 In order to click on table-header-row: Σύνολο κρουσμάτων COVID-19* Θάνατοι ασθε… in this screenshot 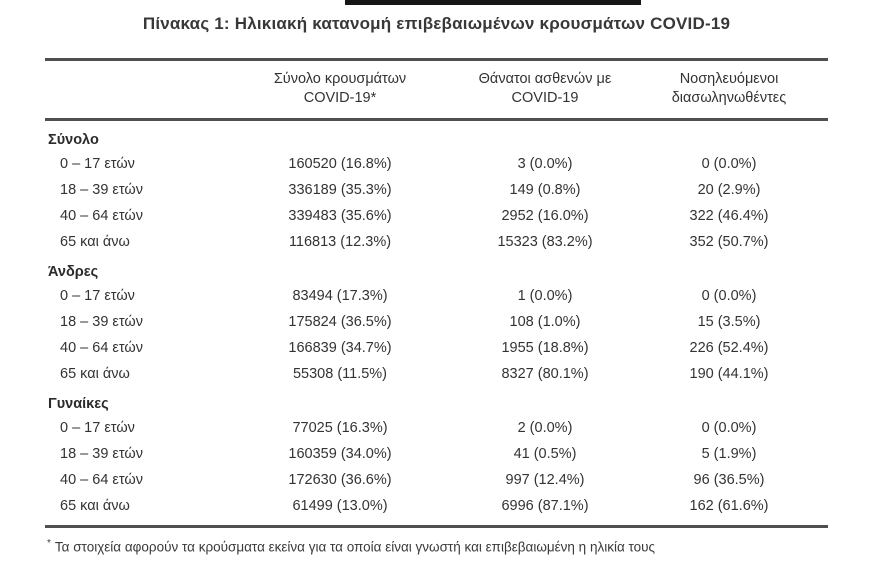, I will do `click(436, 89)`.